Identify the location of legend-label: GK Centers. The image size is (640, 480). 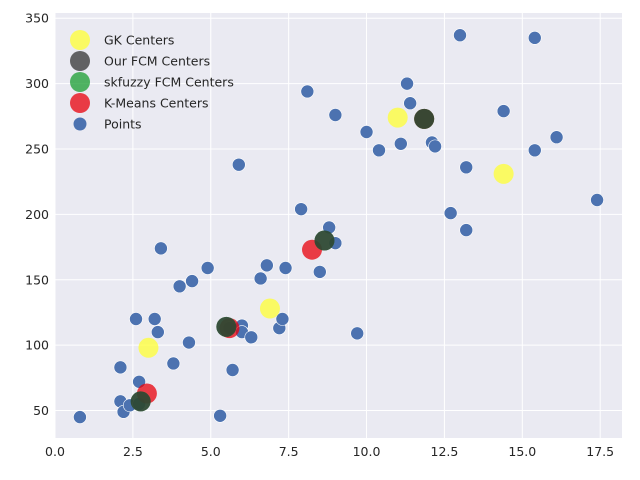
(139, 40).